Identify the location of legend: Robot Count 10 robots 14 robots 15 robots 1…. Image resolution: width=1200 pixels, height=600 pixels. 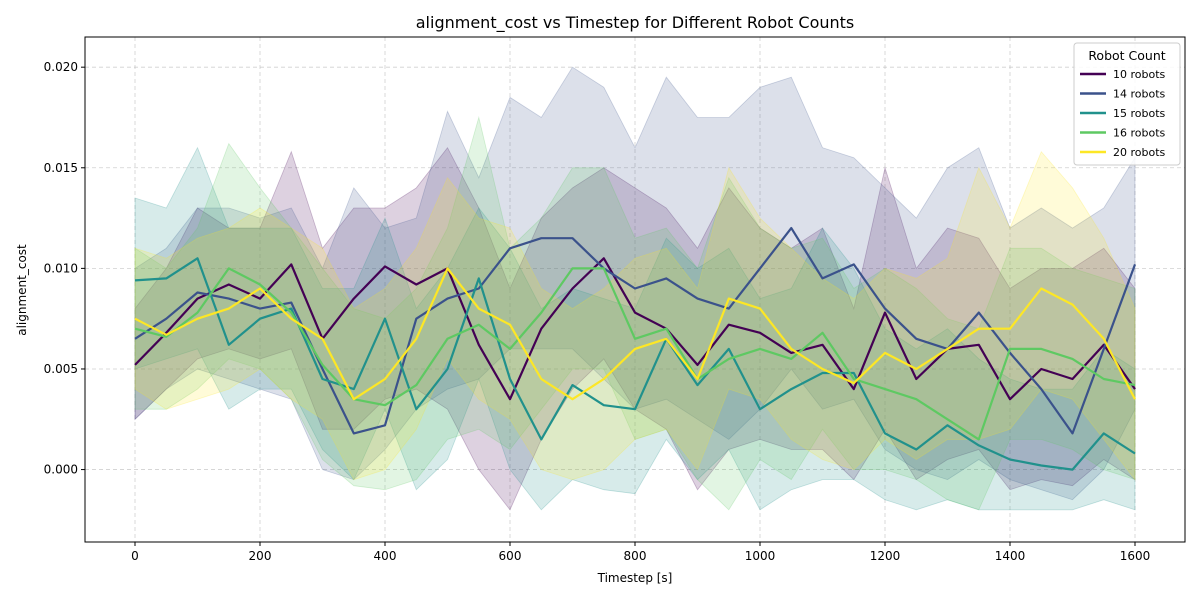
(1127, 104).